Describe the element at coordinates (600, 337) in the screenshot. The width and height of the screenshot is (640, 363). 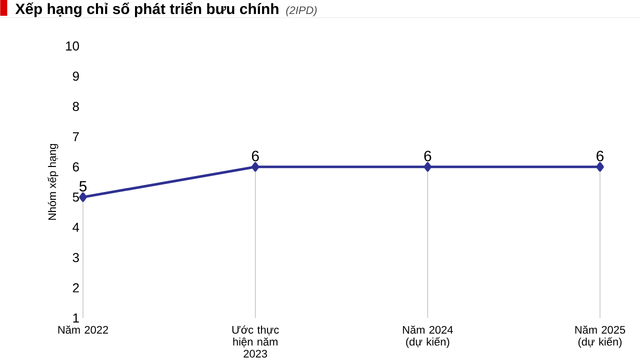
I see `x-tick-label: Năm 2025 (dự kiến)` at that location.